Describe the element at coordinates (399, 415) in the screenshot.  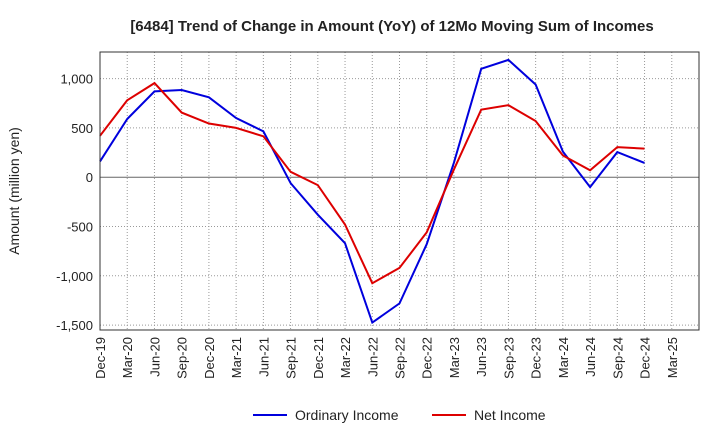
I see `legend: Ordinary Income Net Income` at that location.